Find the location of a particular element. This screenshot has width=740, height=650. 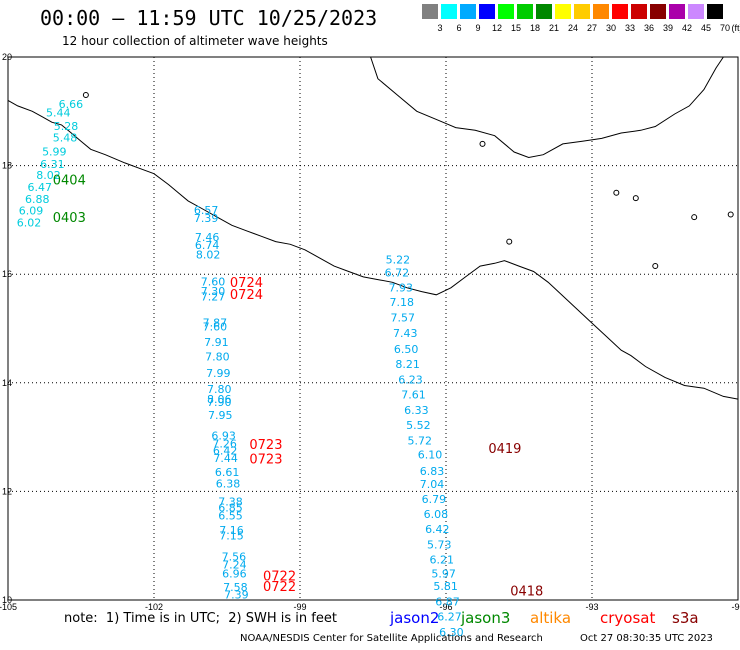

swh-observation: 6.10 is located at coordinates (430, 454).